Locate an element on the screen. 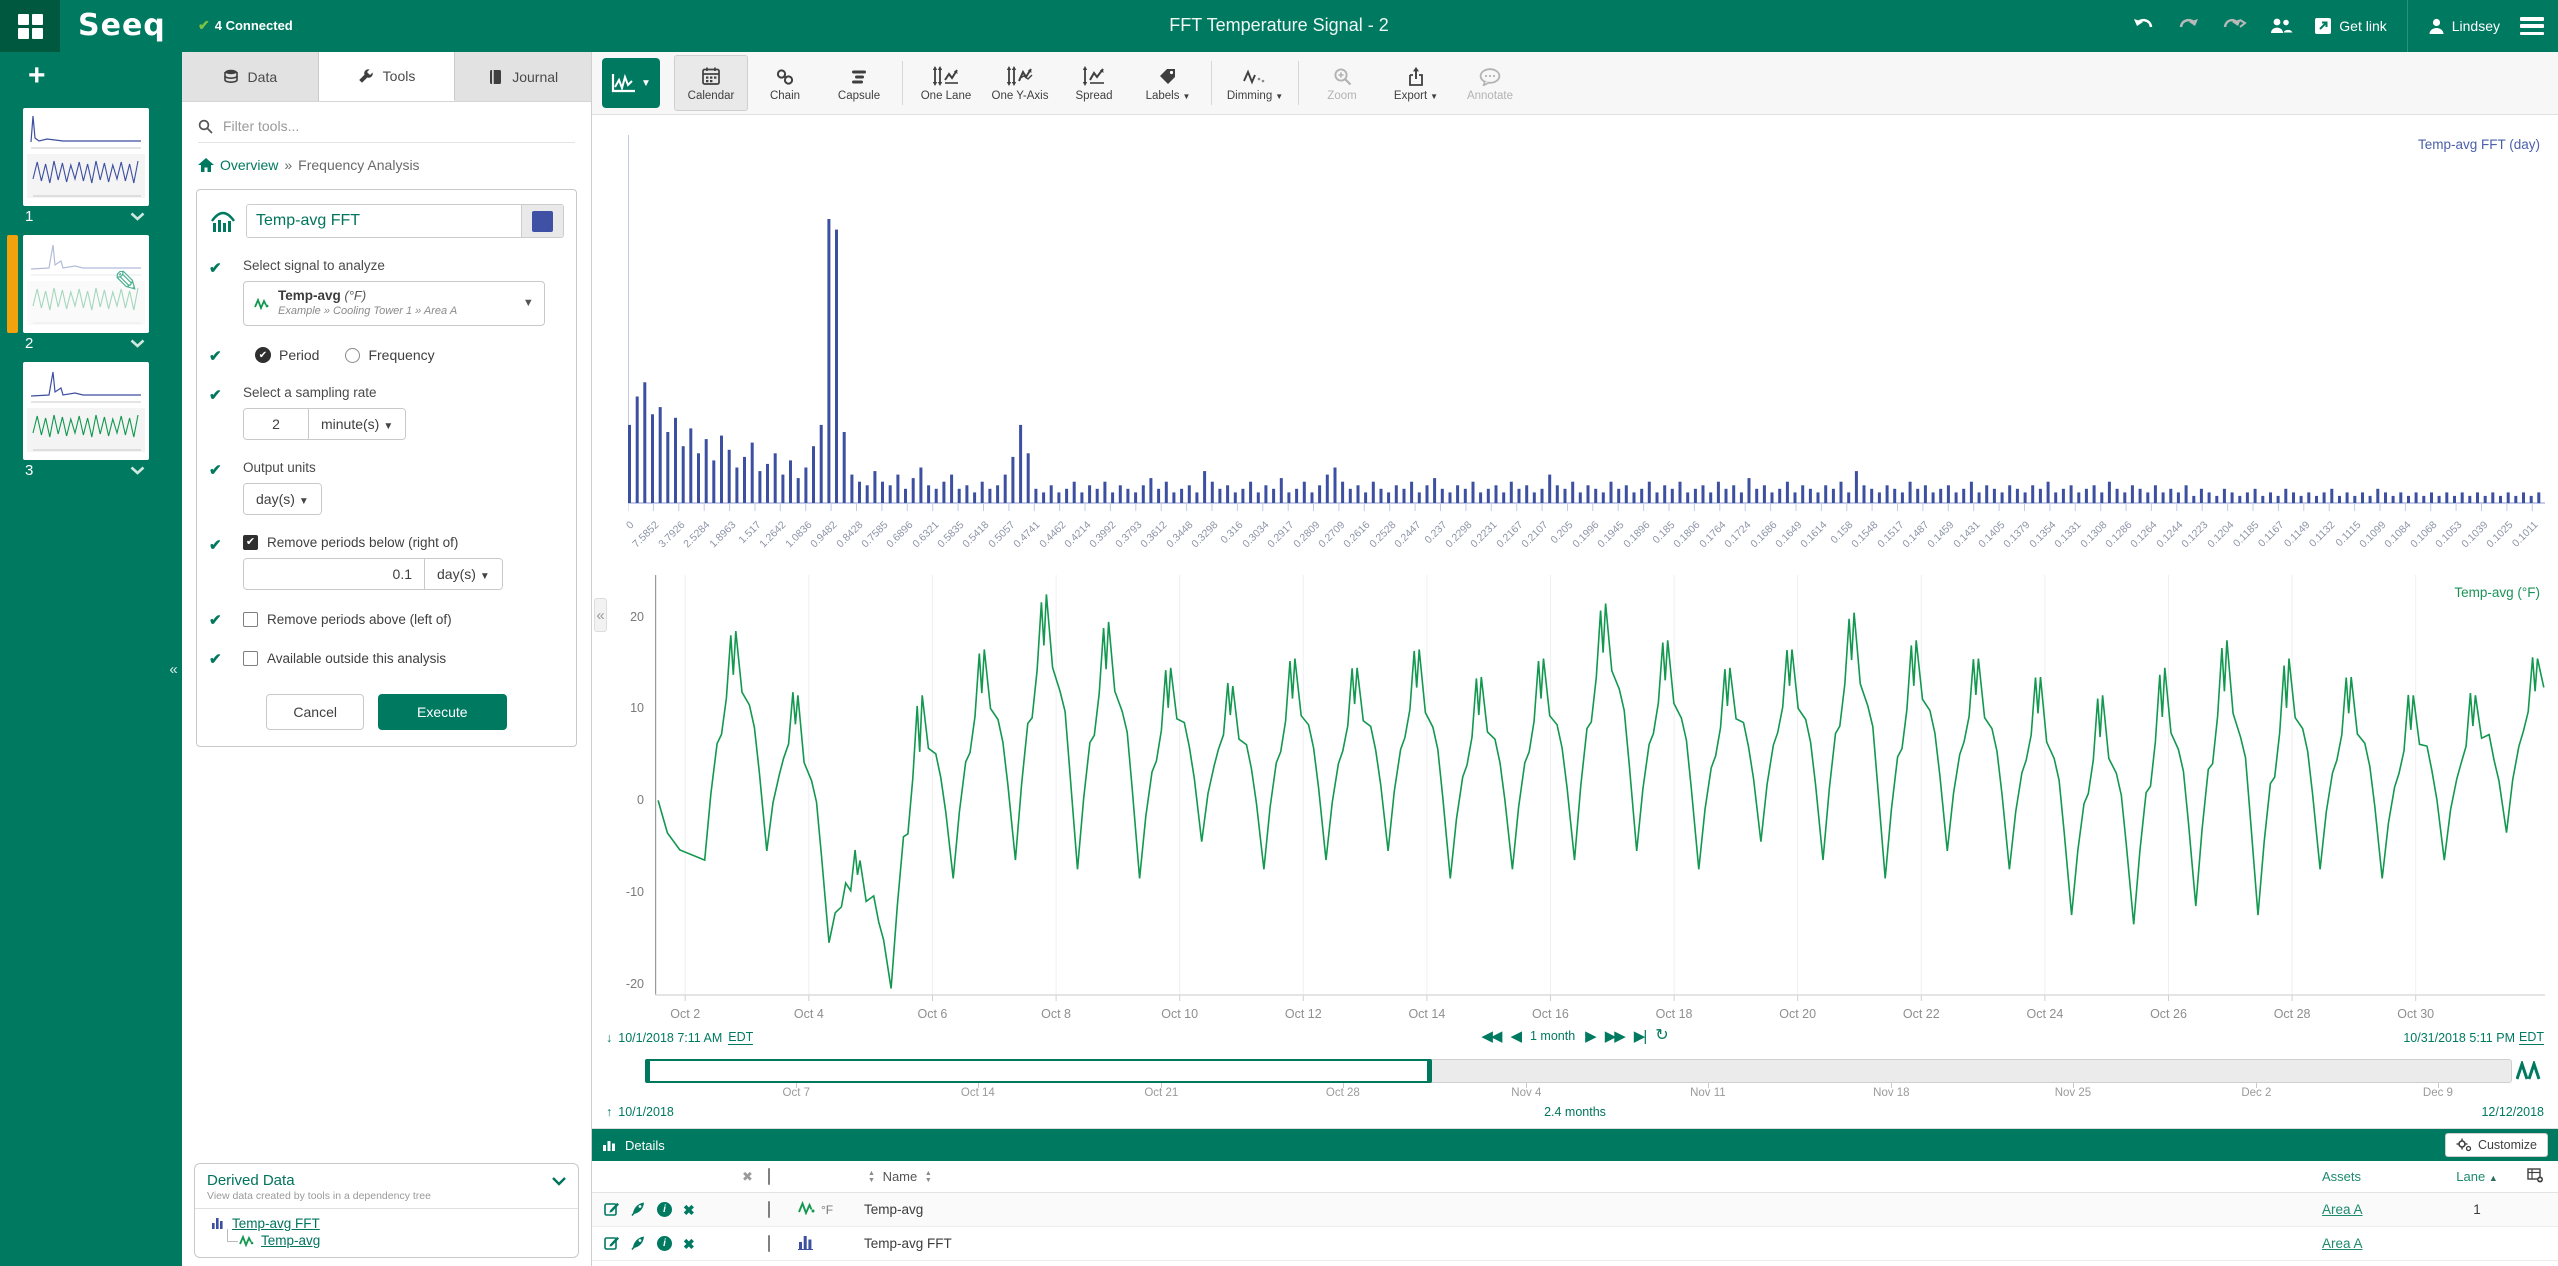  start-timezone: EDT is located at coordinates (741, 1037).